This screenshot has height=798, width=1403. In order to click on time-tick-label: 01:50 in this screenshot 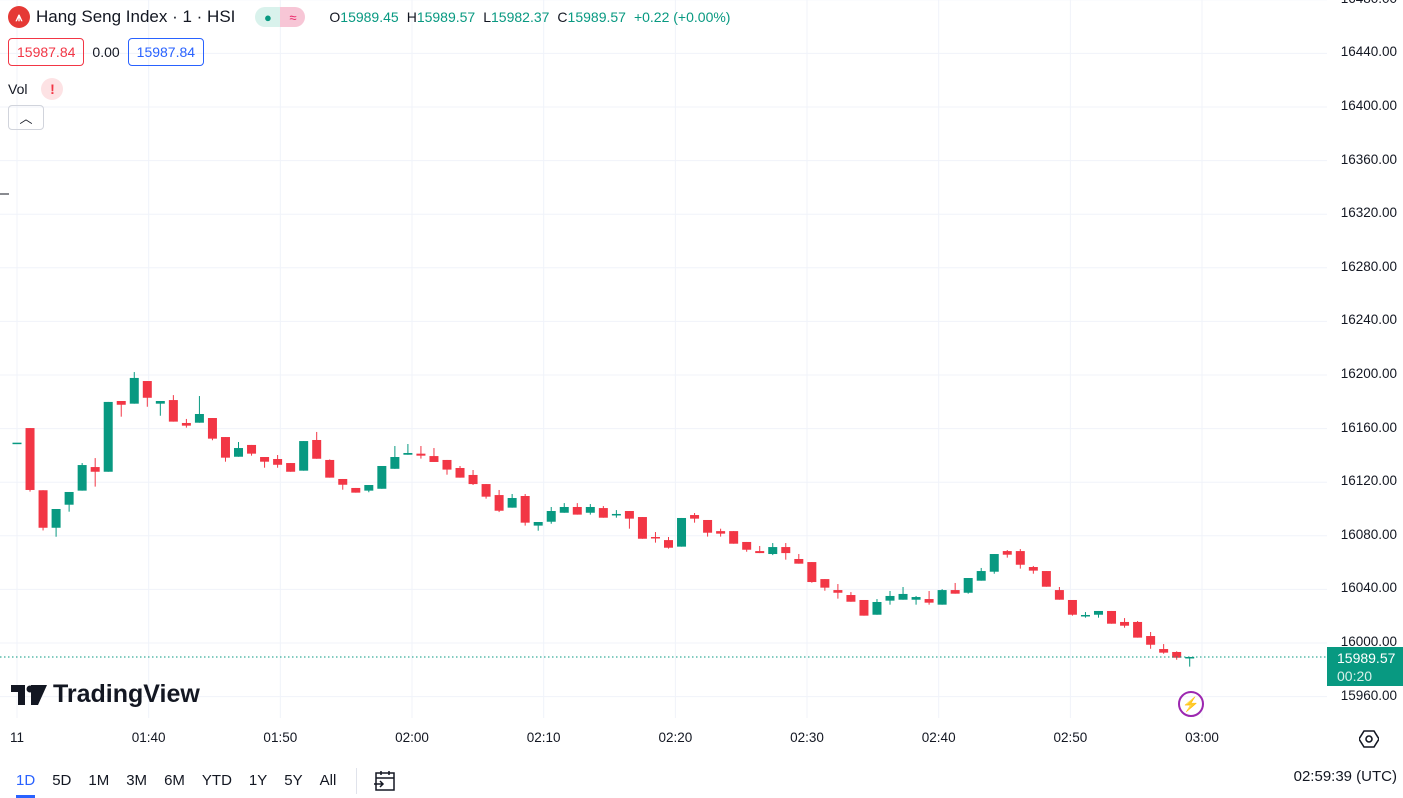, I will do `click(280, 737)`.